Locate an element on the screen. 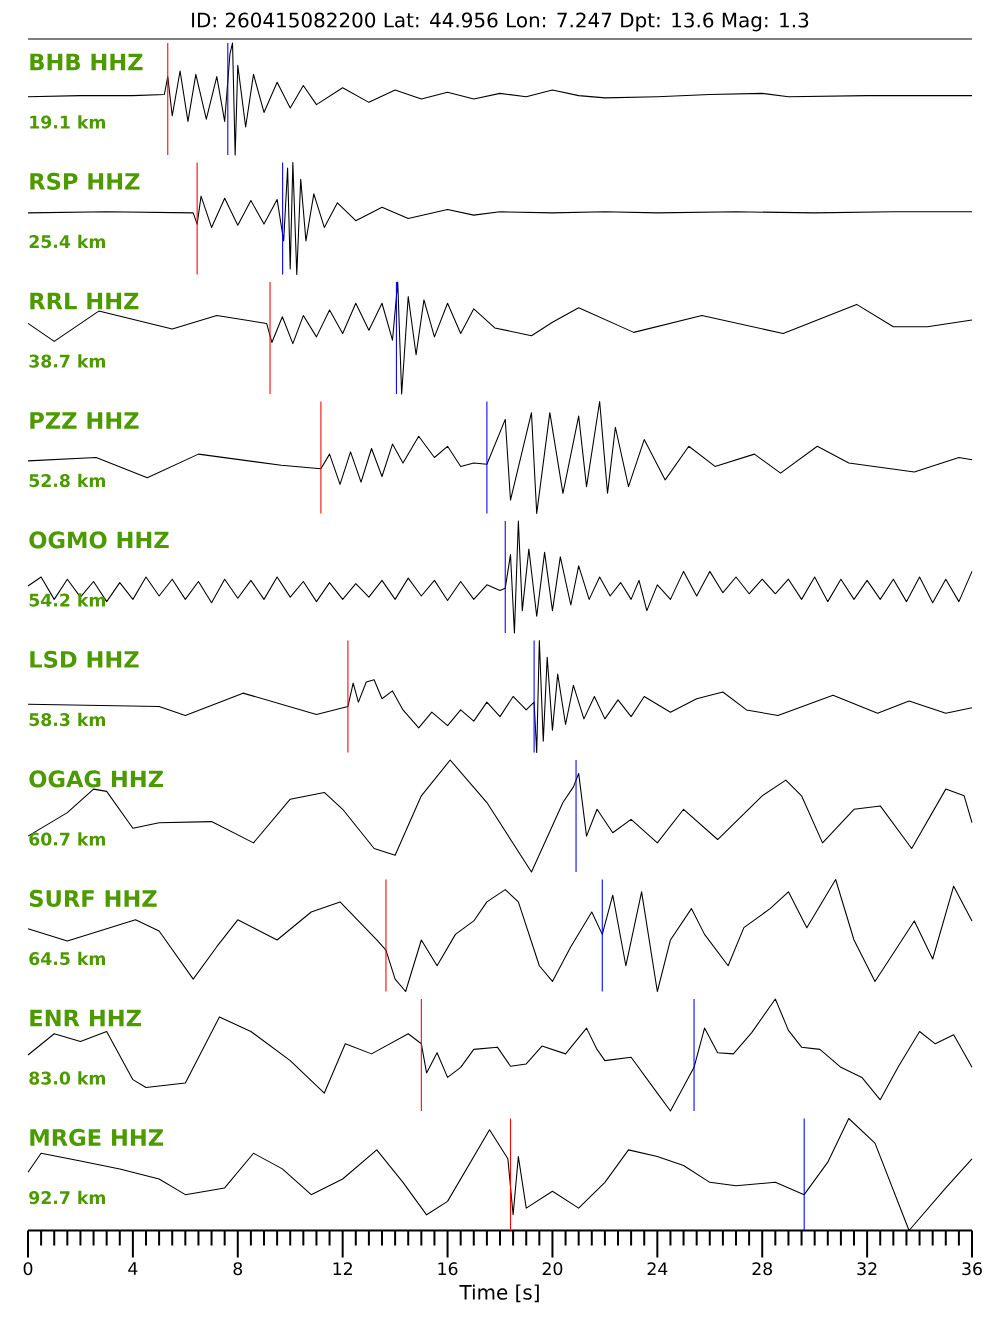 The width and height of the screenshot is (1000, 1333). chart-title: LSD HHZ is located at coordinates (84, 659).